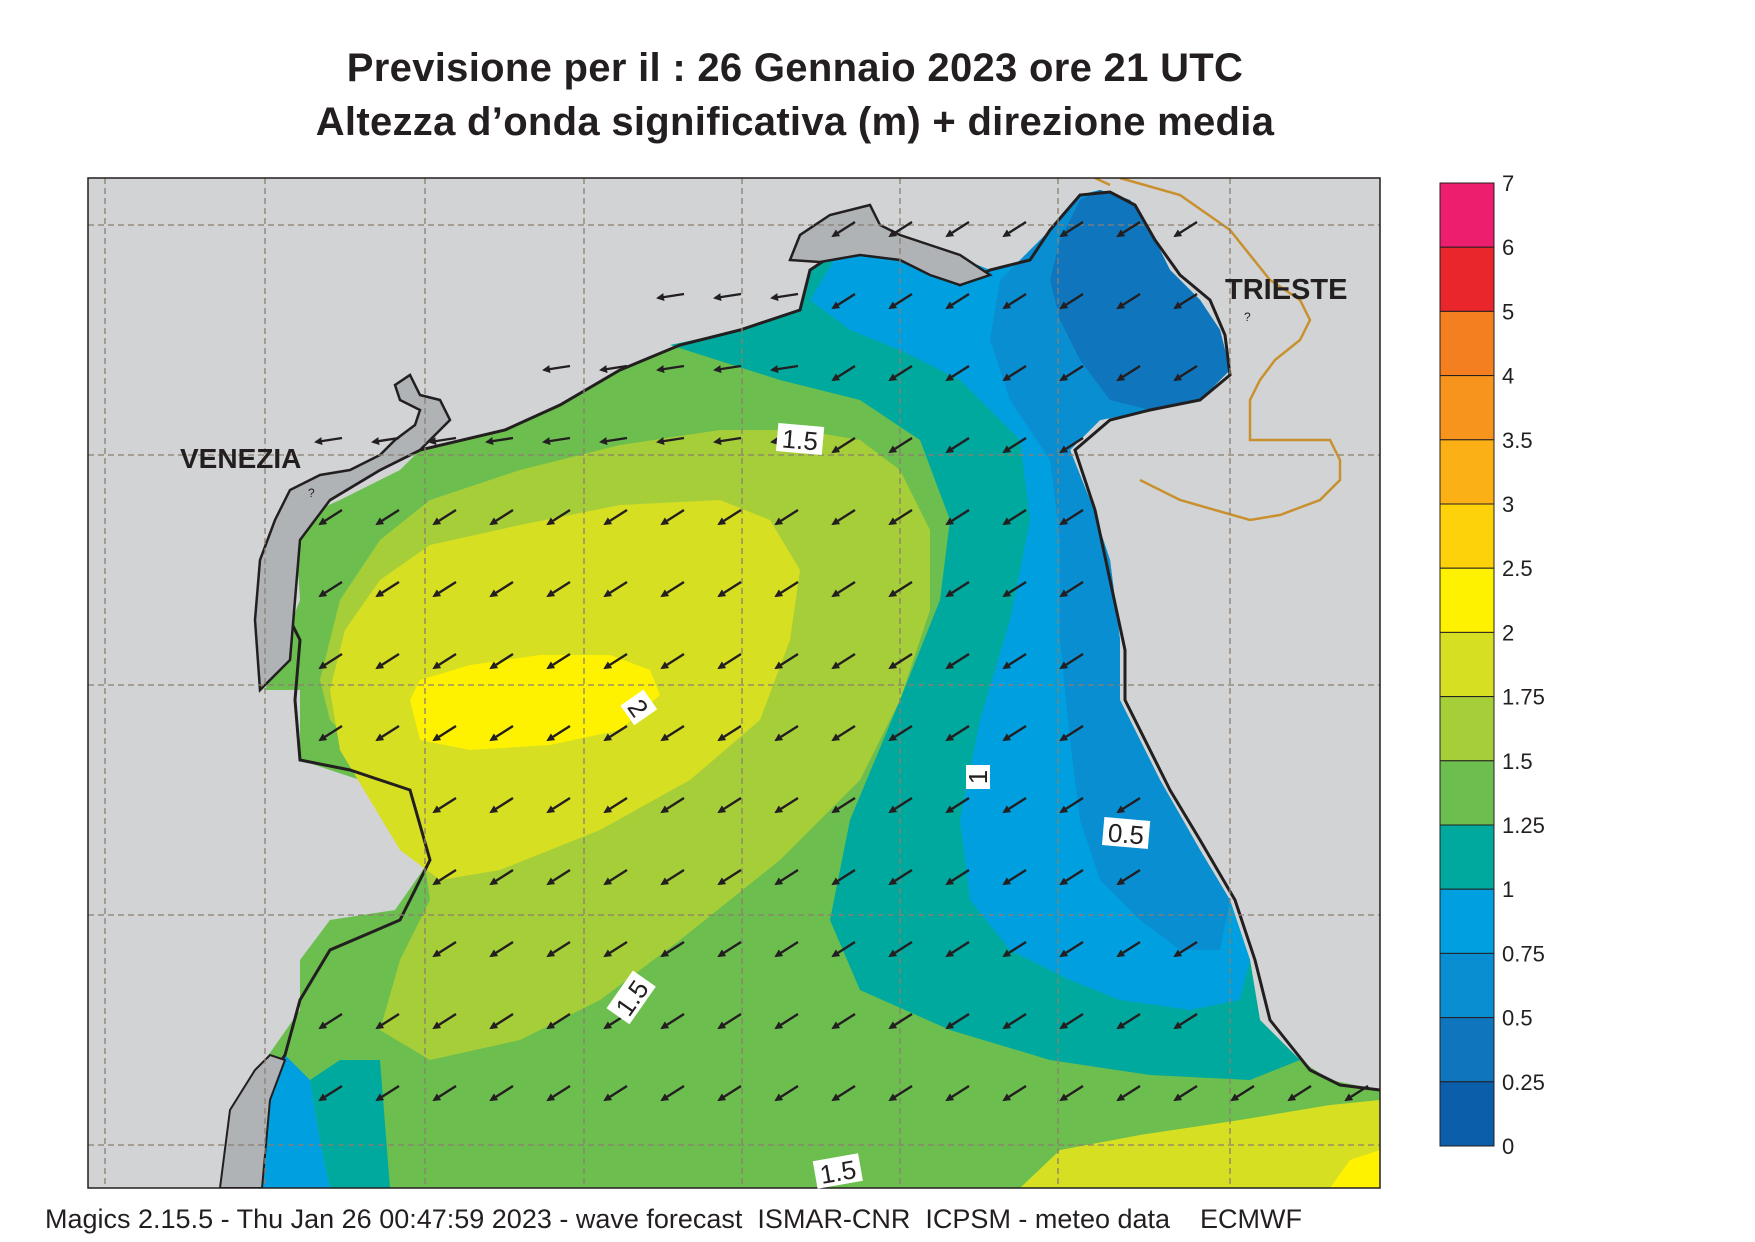 The image size is (1755, 1242). I want to click on city-label-venezia: VENEZIA, so click(240, 458).